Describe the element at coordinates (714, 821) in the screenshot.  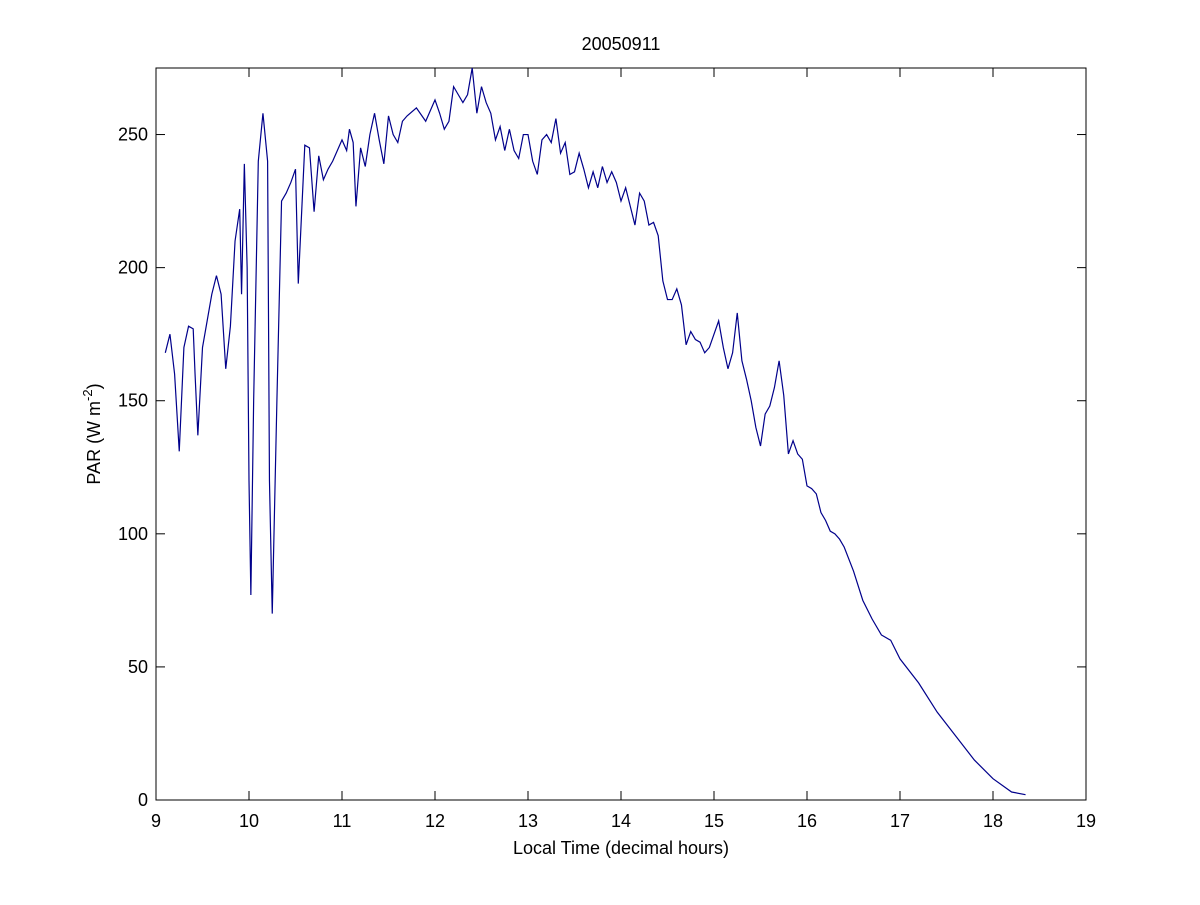
I see `x-tick-label: 15` at that location.